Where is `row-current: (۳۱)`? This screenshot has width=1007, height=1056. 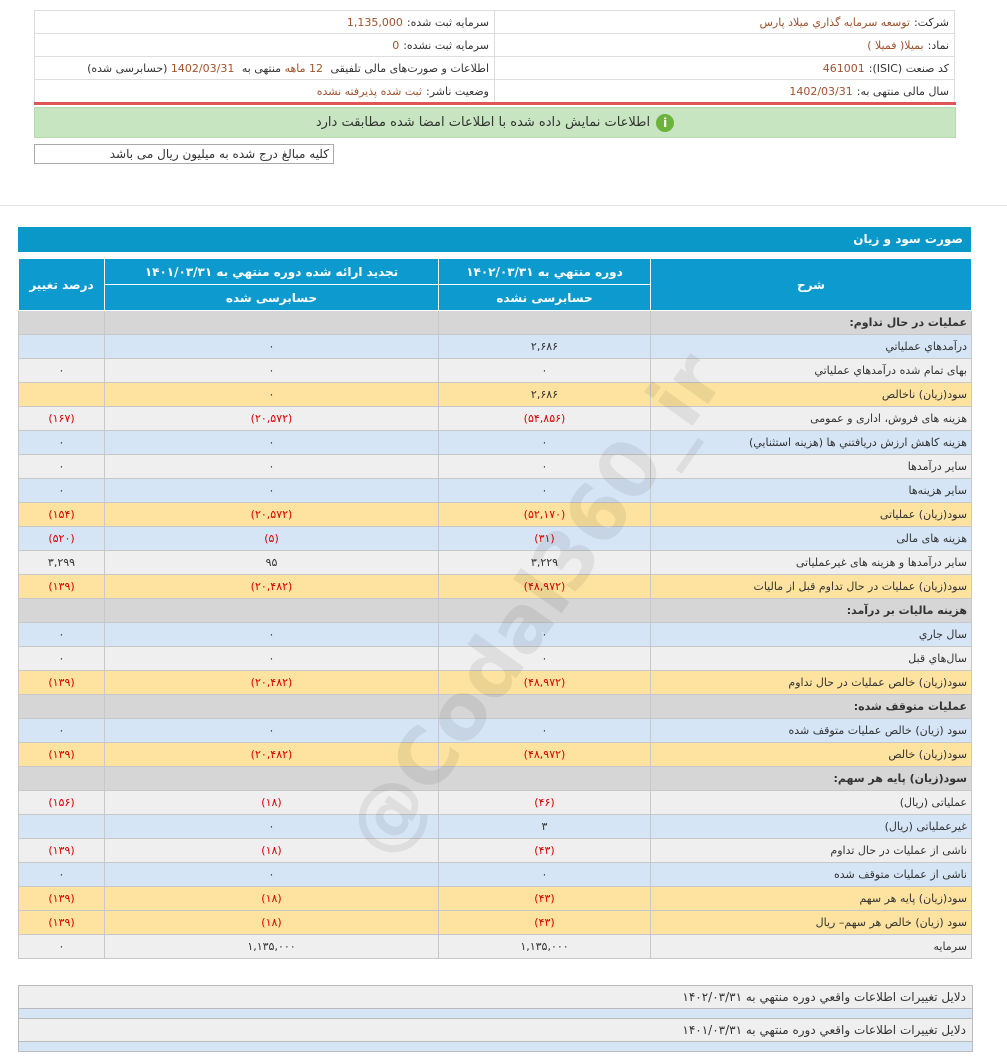
row-current: (۳۱) is located at coordinates (544, 538).